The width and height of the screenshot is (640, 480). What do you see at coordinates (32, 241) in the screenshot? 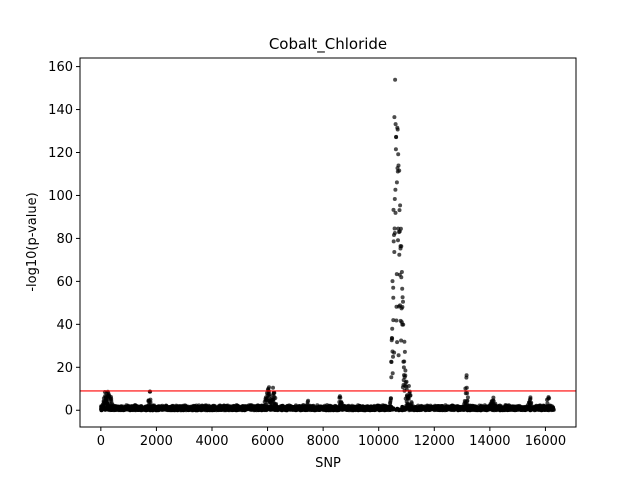
I see `y-axis-label: -log10(p-value)` at bounding box center [32, 241].